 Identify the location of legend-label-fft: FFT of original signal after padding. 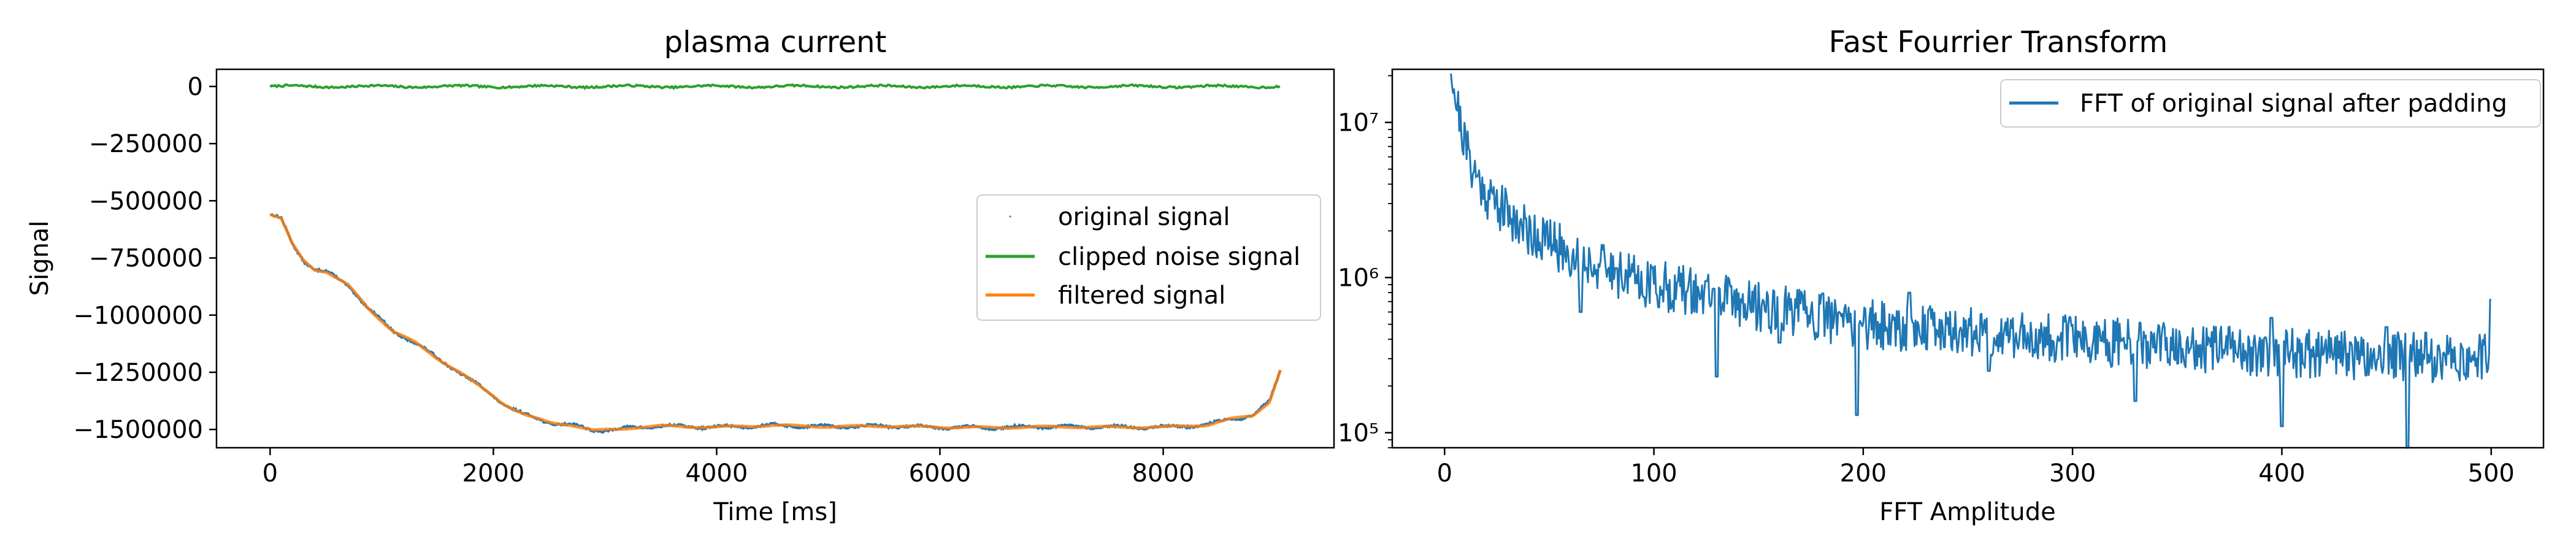
(2293, 104).